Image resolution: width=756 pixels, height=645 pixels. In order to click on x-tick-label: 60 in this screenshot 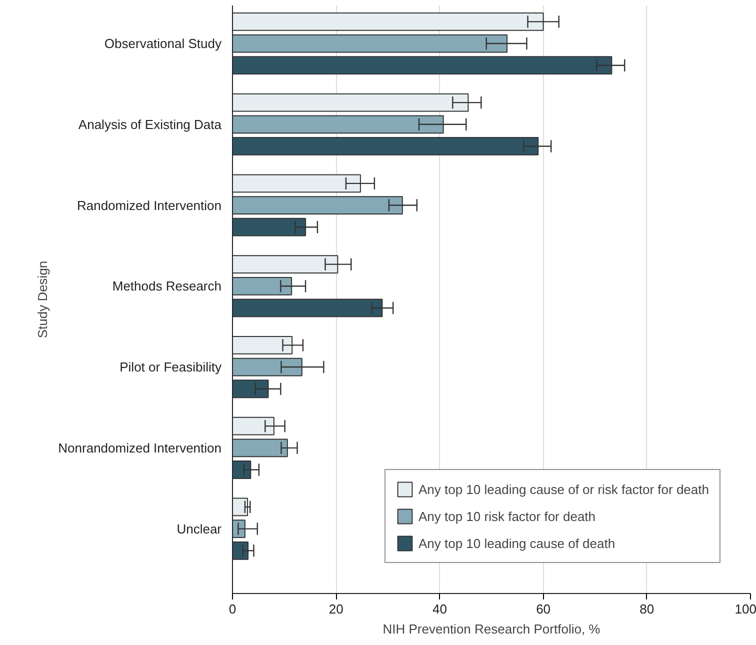, I will do `click(543, 609)`.